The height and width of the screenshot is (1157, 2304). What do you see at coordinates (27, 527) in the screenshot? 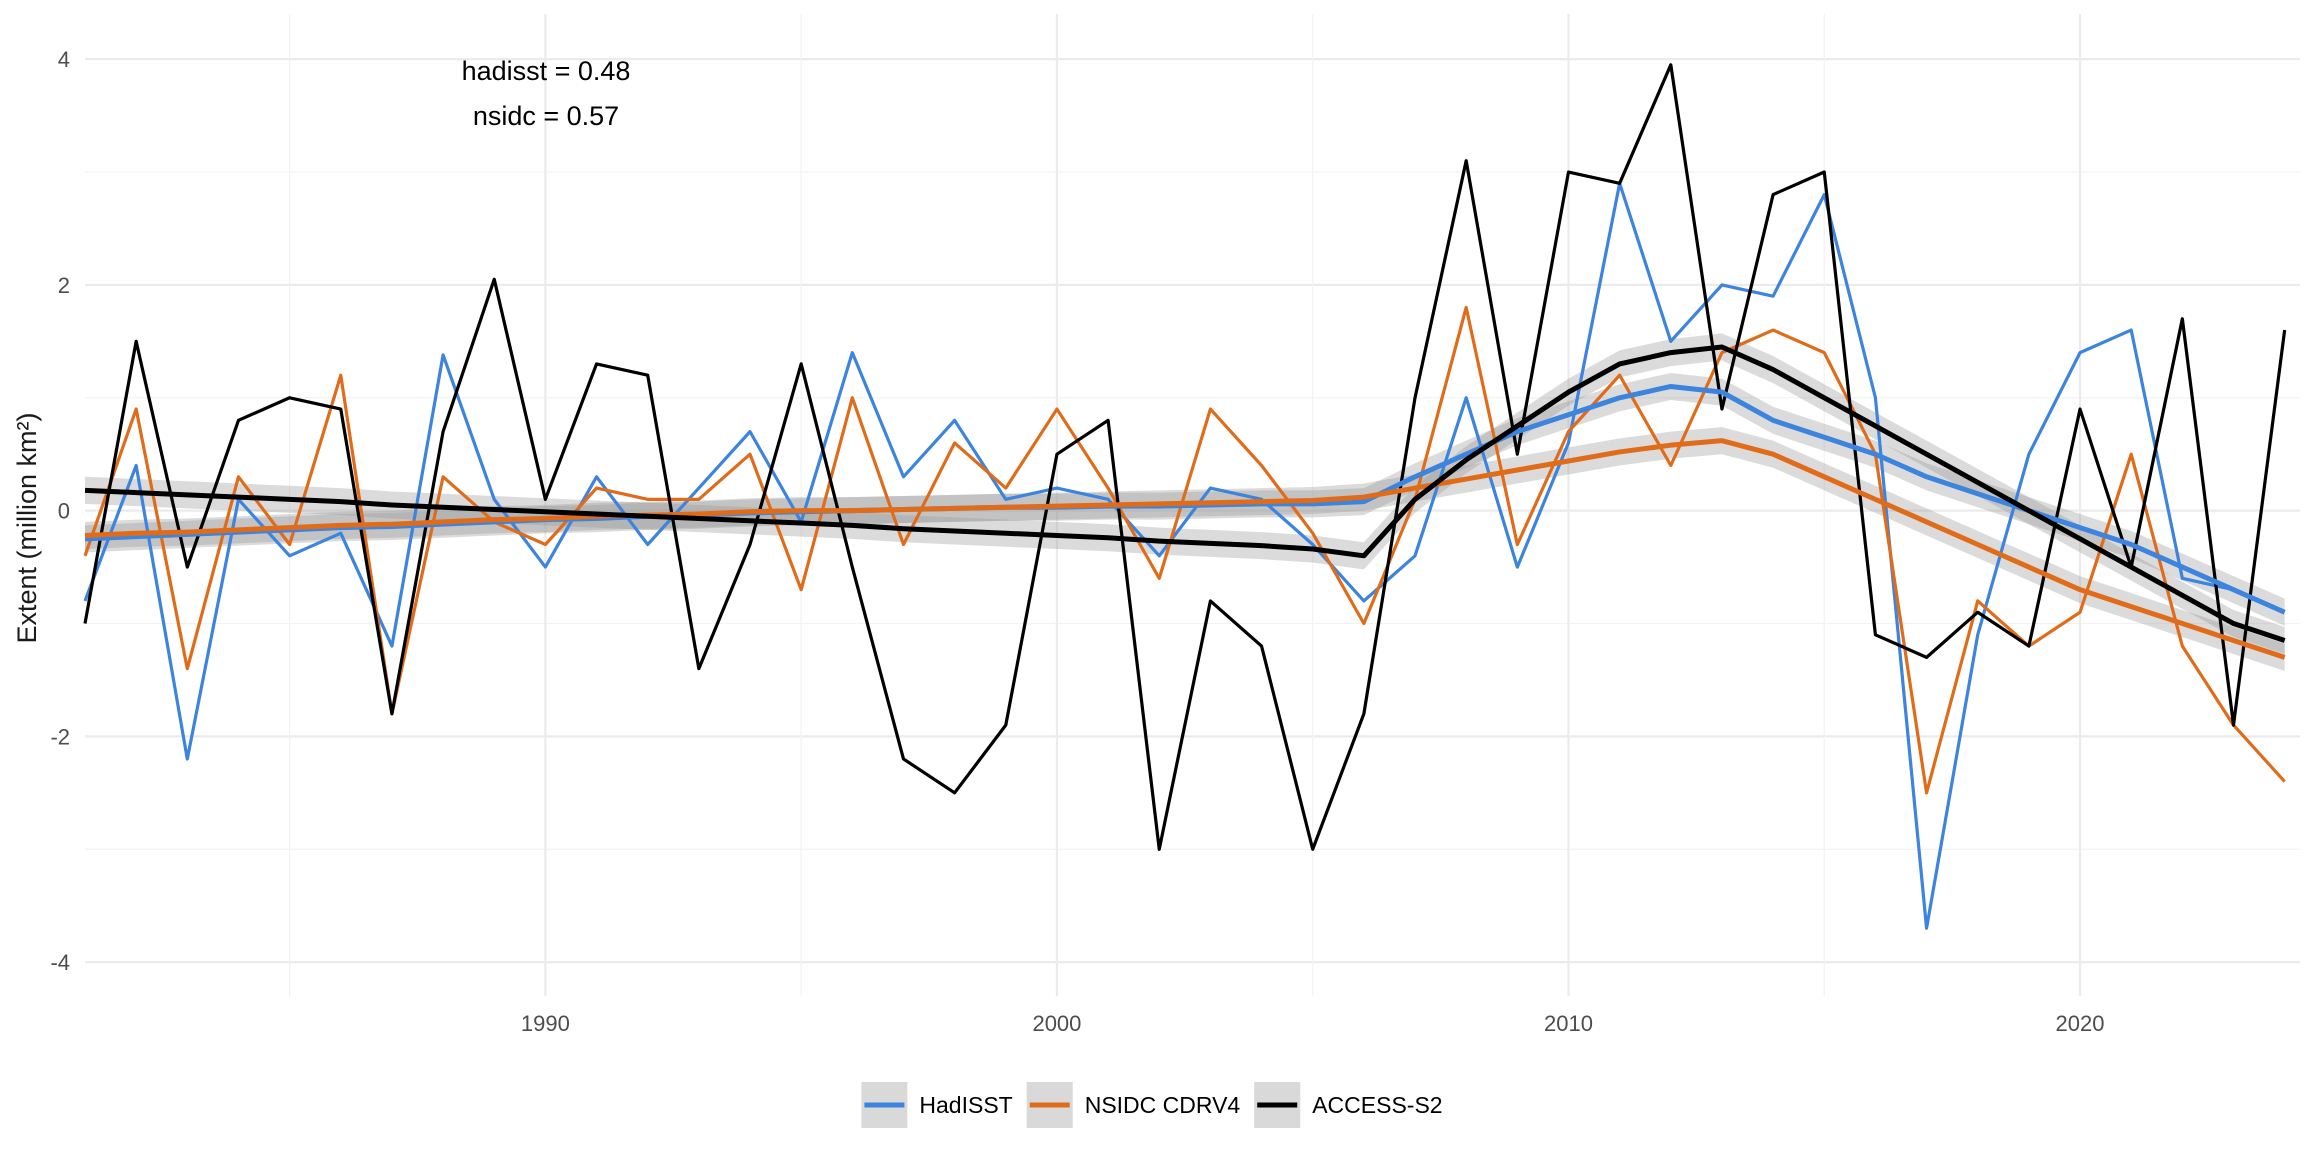
I see `y-axis-label: Extent (million km²)` at bounding box center [27, 527].